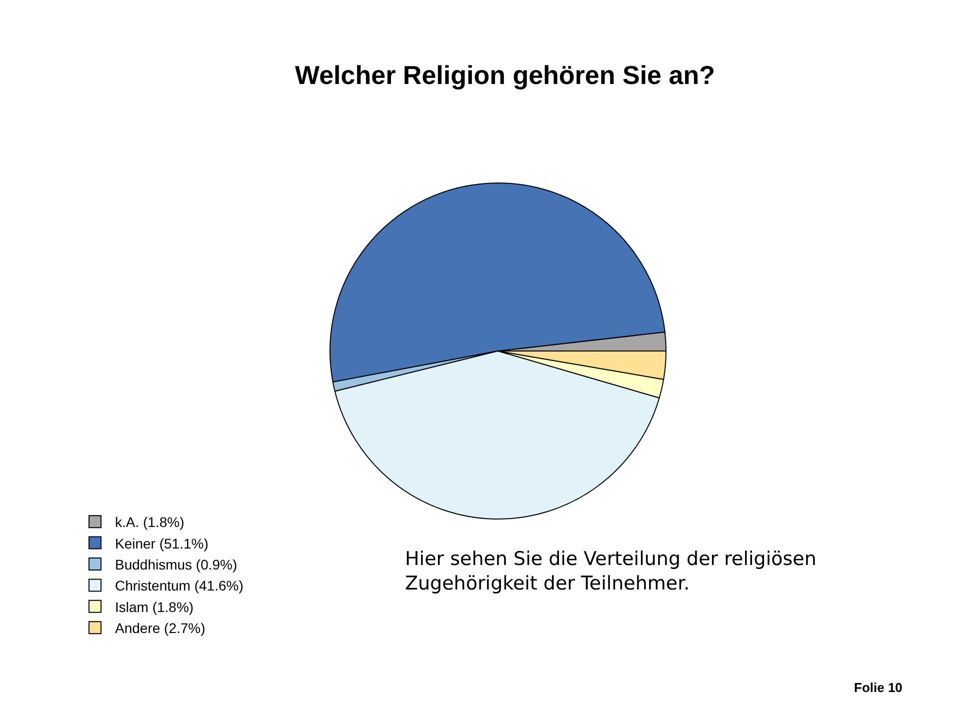 Image resolution: width=960 pixels, height=720 pixels. Describe the element at coordinates (176, 564) in the screenshot. I see `legend-label: Buddhismus (0.9%)` at that location.